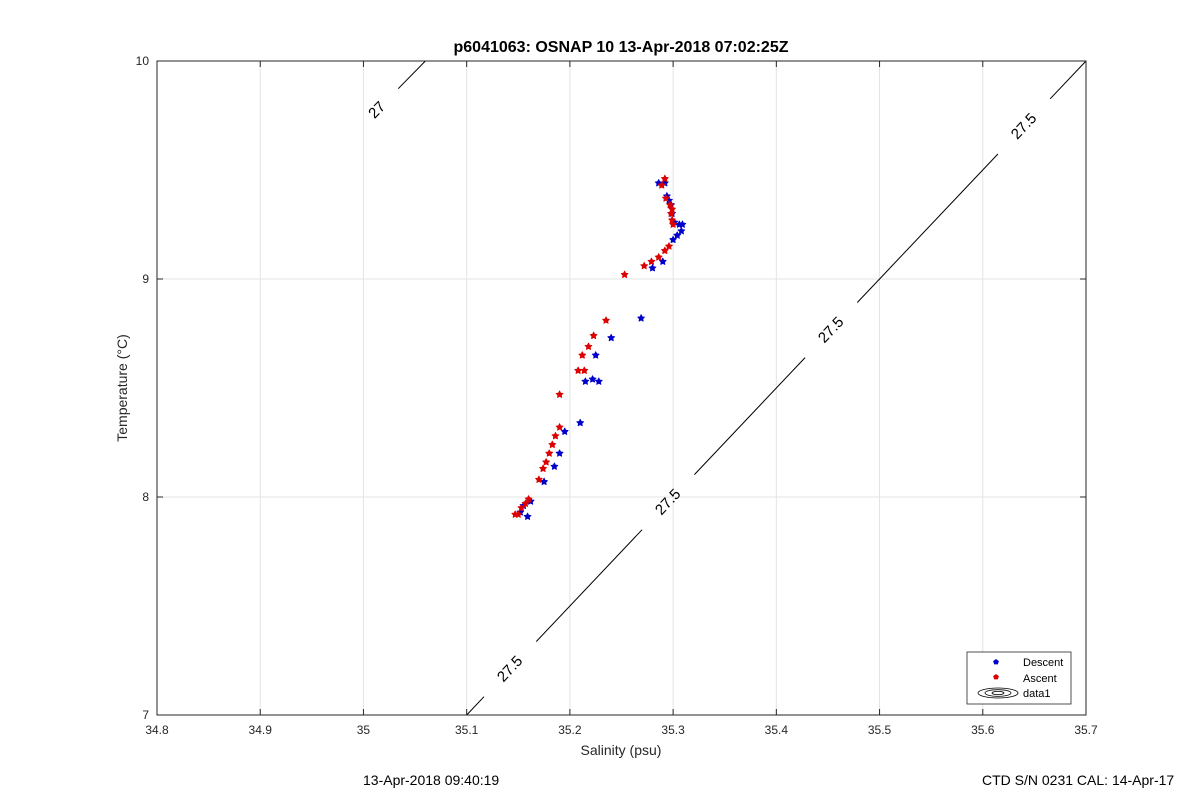  Describe the element at coordinates (777, 730) in the screenshot. I see `x-tick-label: 35.4` at that location.